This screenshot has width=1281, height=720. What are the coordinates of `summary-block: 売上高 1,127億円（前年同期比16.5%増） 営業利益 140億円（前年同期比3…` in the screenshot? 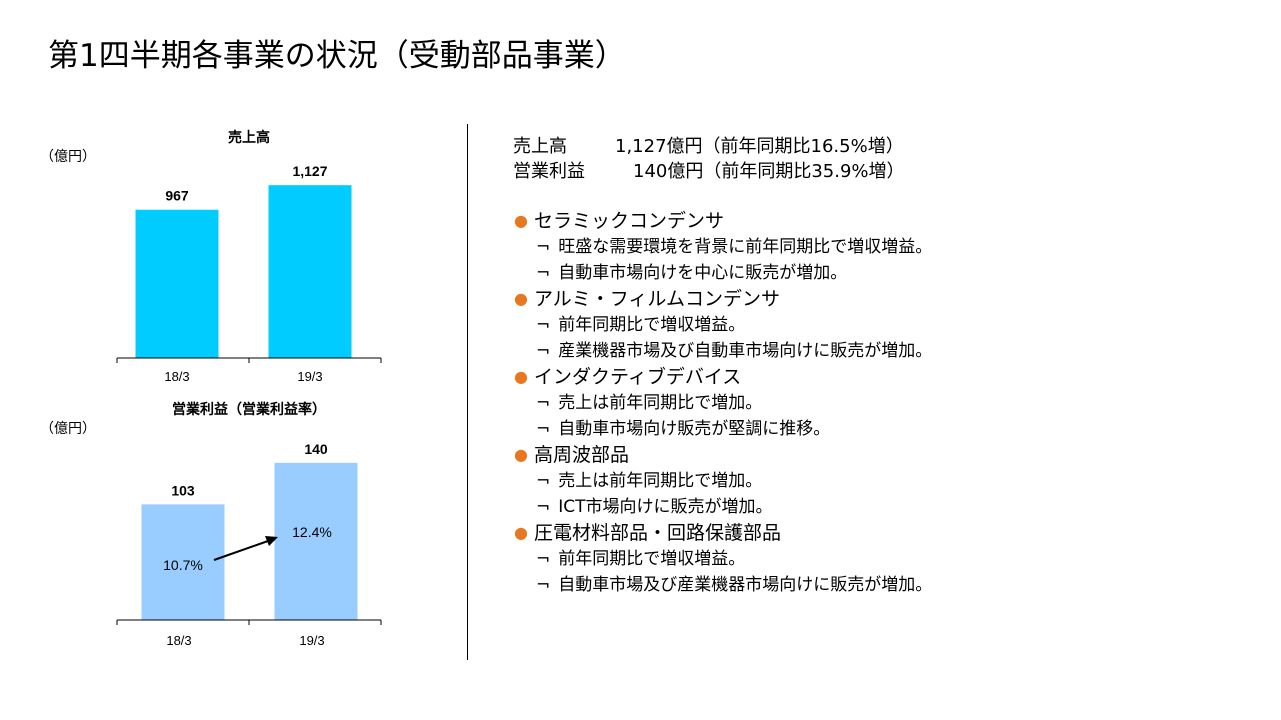 It's located at (709, 159).